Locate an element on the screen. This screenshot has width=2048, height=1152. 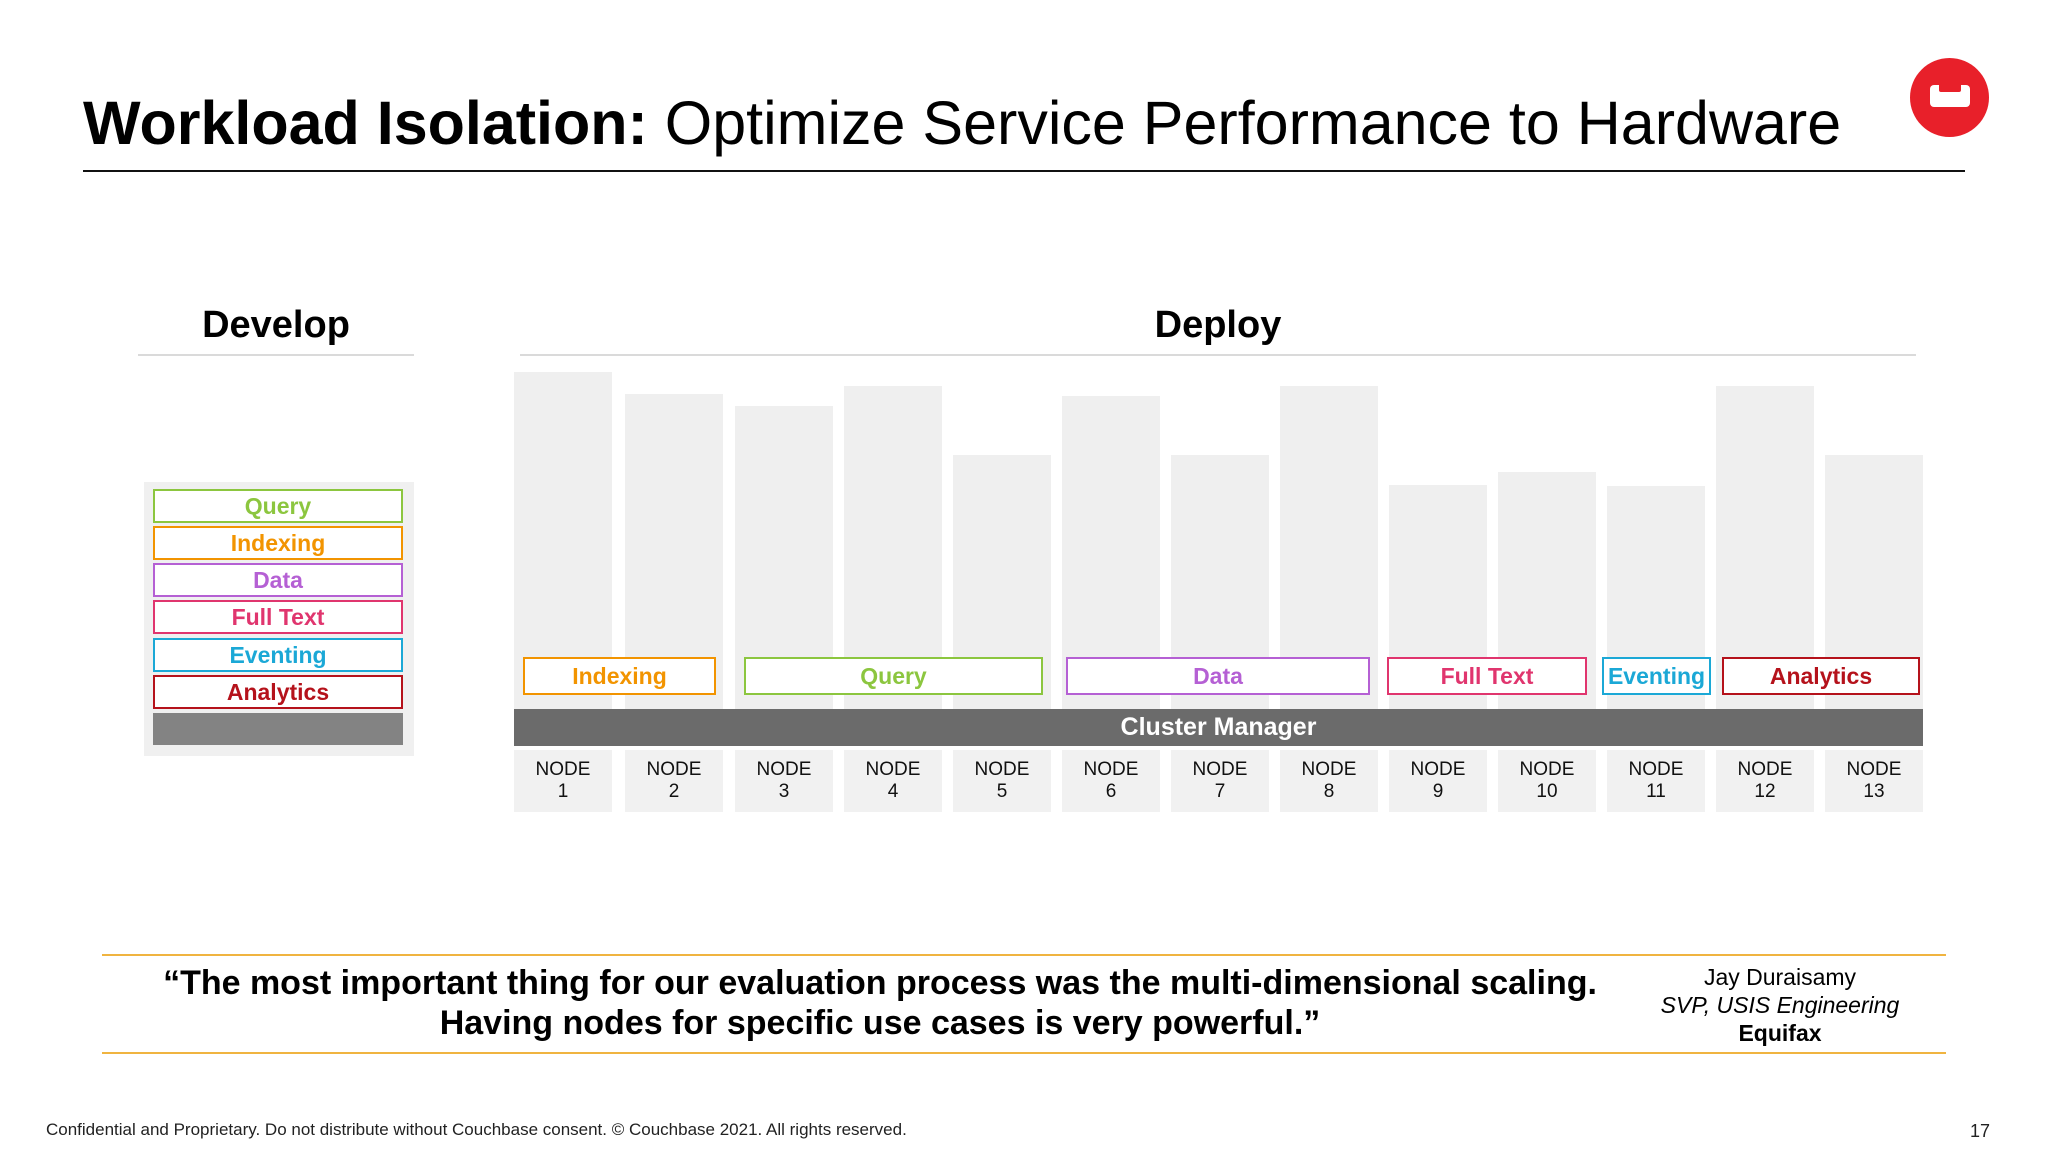
node-label-number: 11 is located at coordinates (1656, 791).